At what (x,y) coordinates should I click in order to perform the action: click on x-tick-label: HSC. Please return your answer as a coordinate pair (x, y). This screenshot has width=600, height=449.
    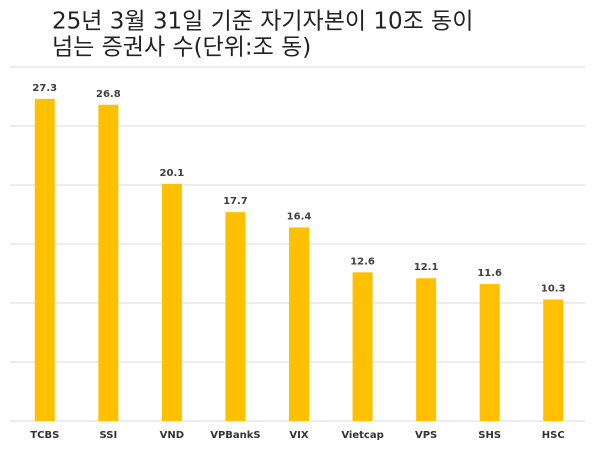
    Looking at the image, I should click on (553, 435).